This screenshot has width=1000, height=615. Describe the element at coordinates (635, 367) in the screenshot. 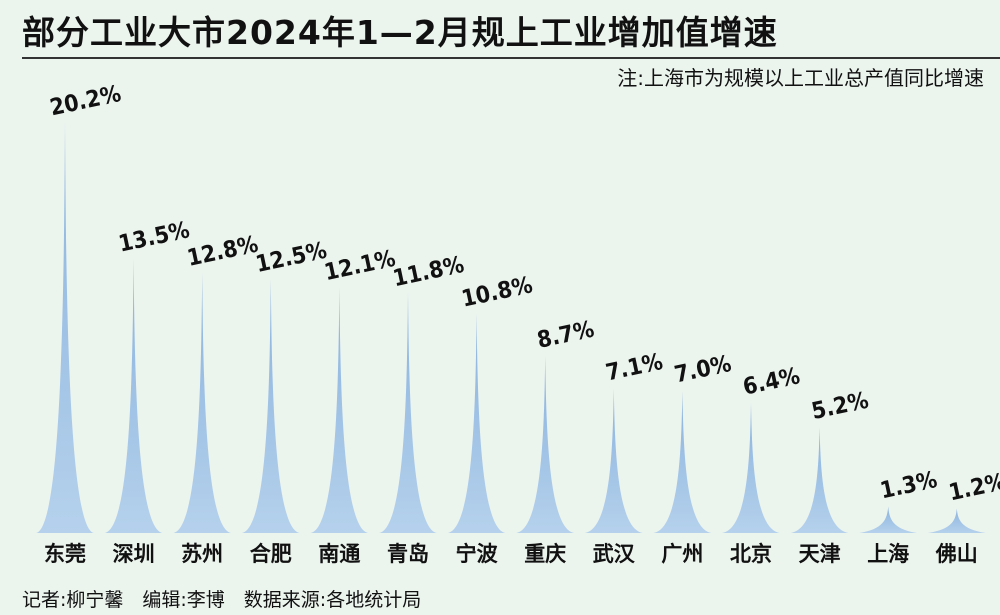

I see `value-label-武汉: 7.1%` at that location.